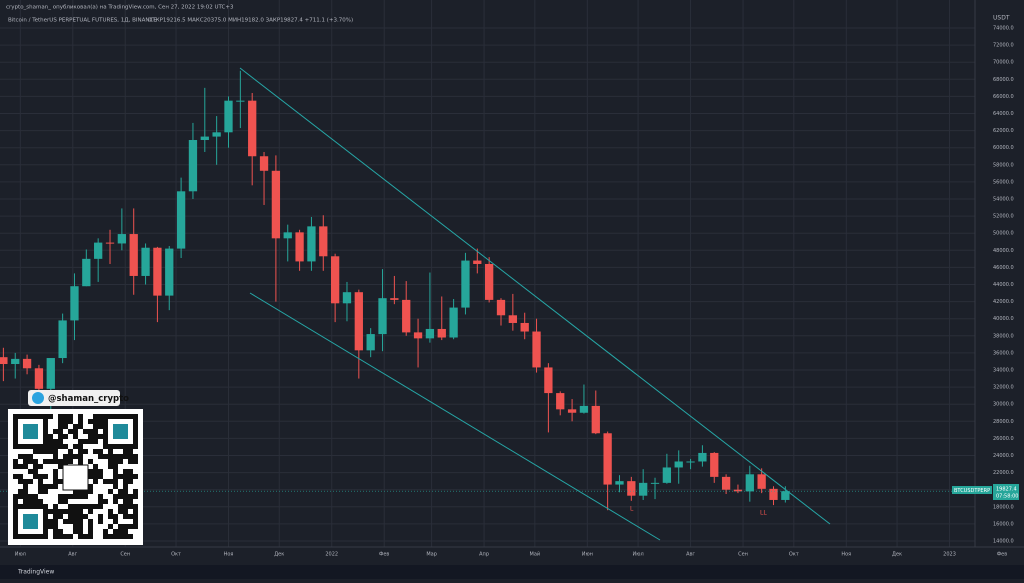 The height and width of the screenshot is (583, 1024). I want to click on y-tick-label: 24000.0, so click(1003, 456).